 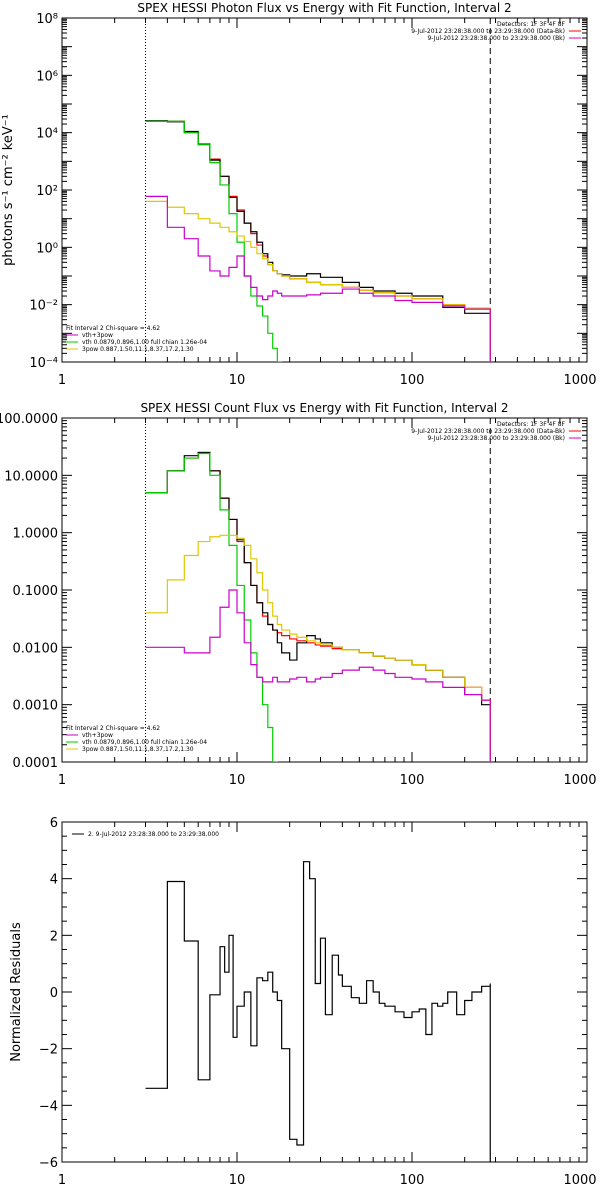 What do you see at coordinates (43, 363) in the screenshot?
I see `y-tick-label: 10⁻⁴` at bounding box center [43, 363].